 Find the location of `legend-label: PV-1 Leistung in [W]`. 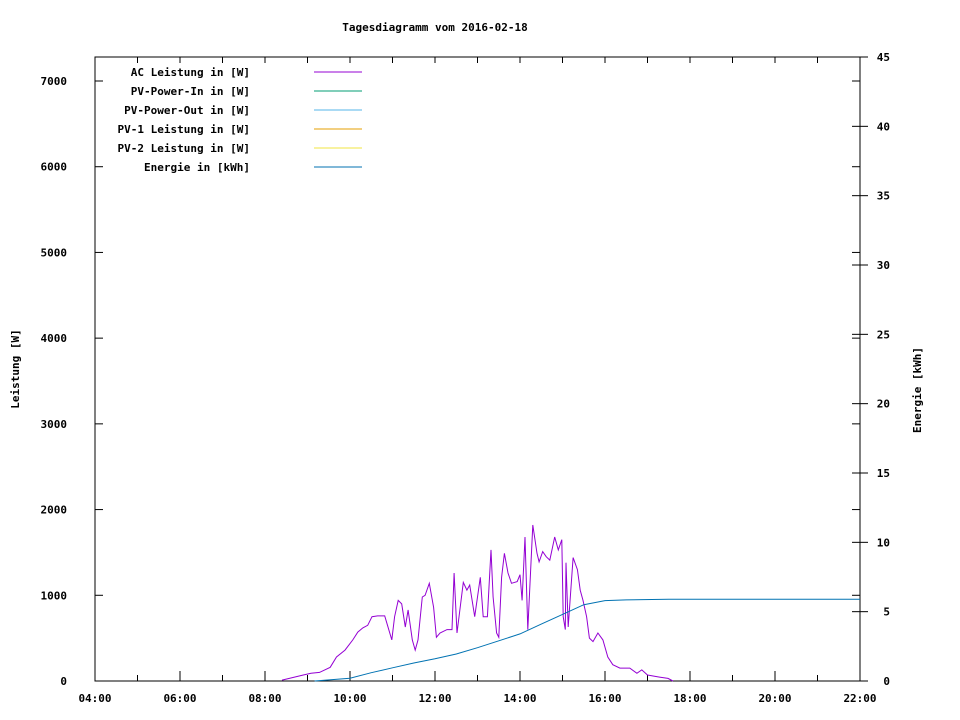

legend-label: PV-1 Leistung in [W] is located at coordinates (184, 129).